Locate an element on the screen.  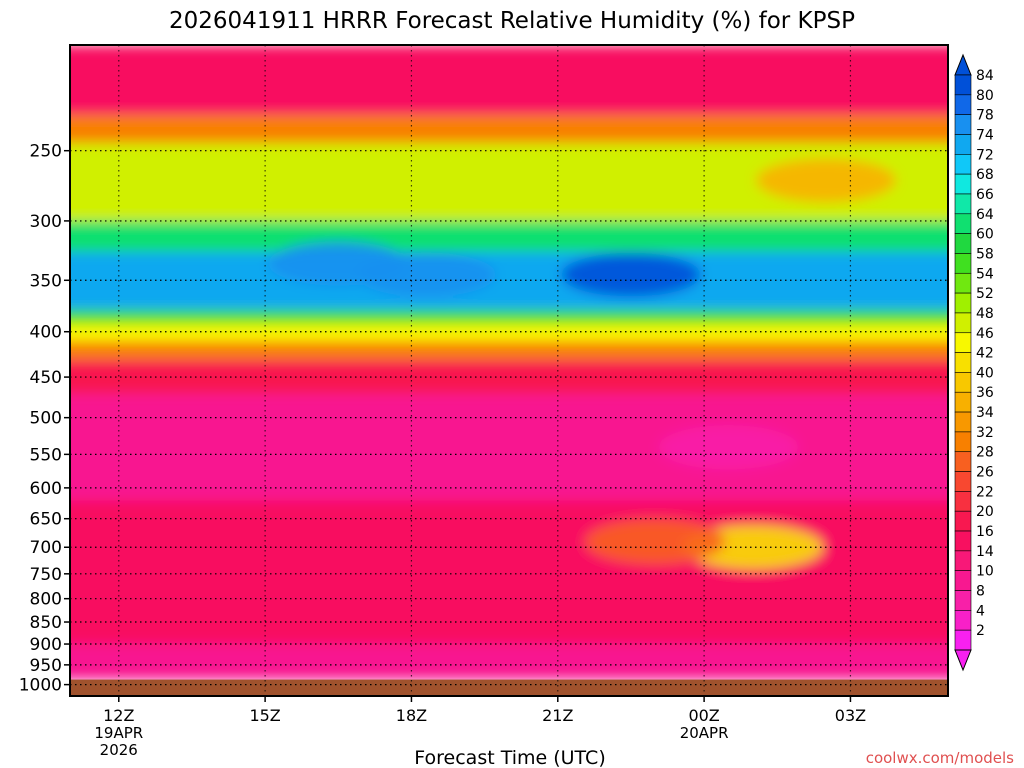
x-tick-sublabel: 19APR is located at coordinates (118, 733).